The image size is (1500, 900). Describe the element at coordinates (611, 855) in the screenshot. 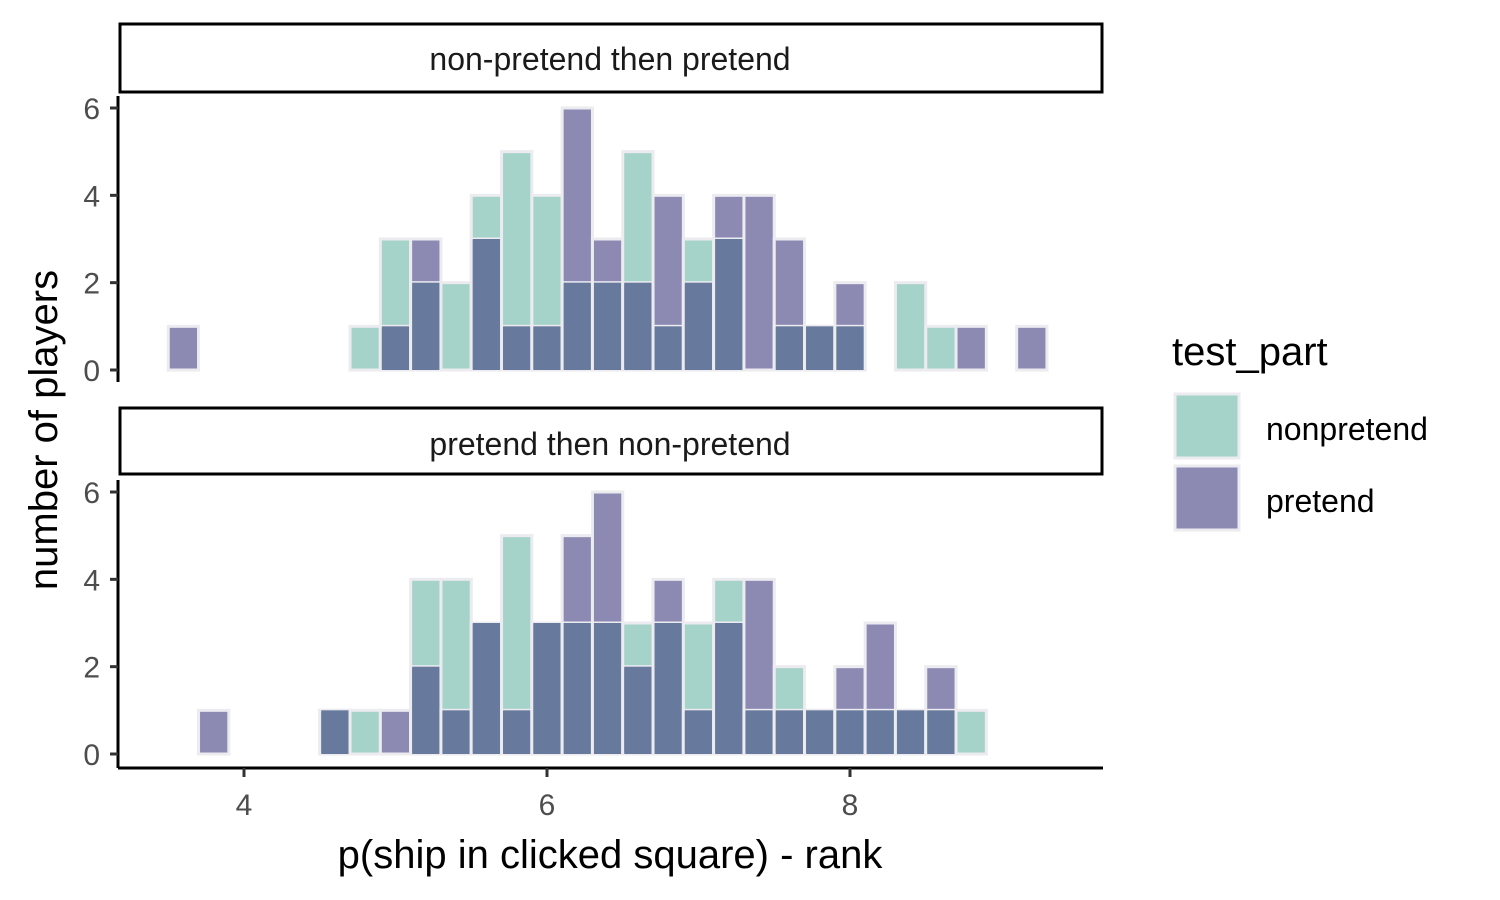

I see `x-axis-title: p(ship in clicked square) - rank` at that location.